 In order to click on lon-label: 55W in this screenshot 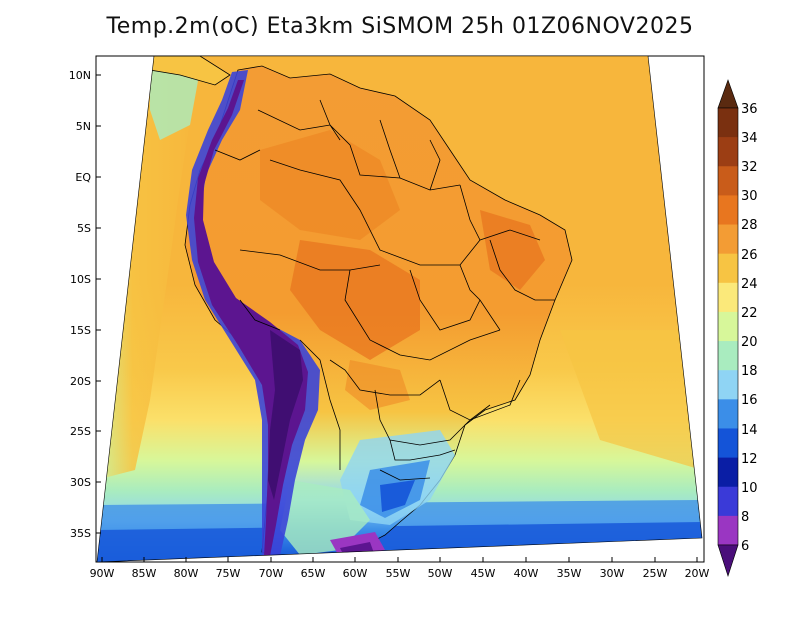, I will do `click(398, 573)`.